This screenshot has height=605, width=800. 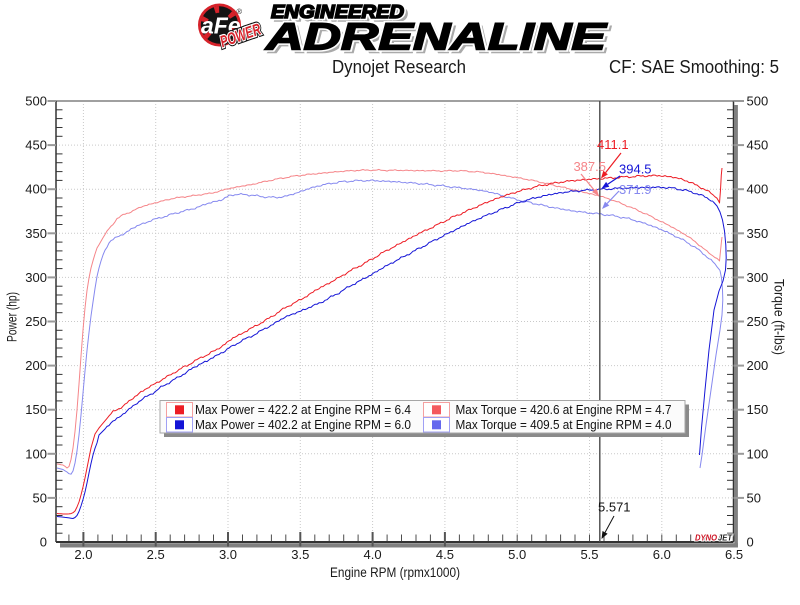 I want to click on svg-text: 3.0, so click(x=228, y=554).